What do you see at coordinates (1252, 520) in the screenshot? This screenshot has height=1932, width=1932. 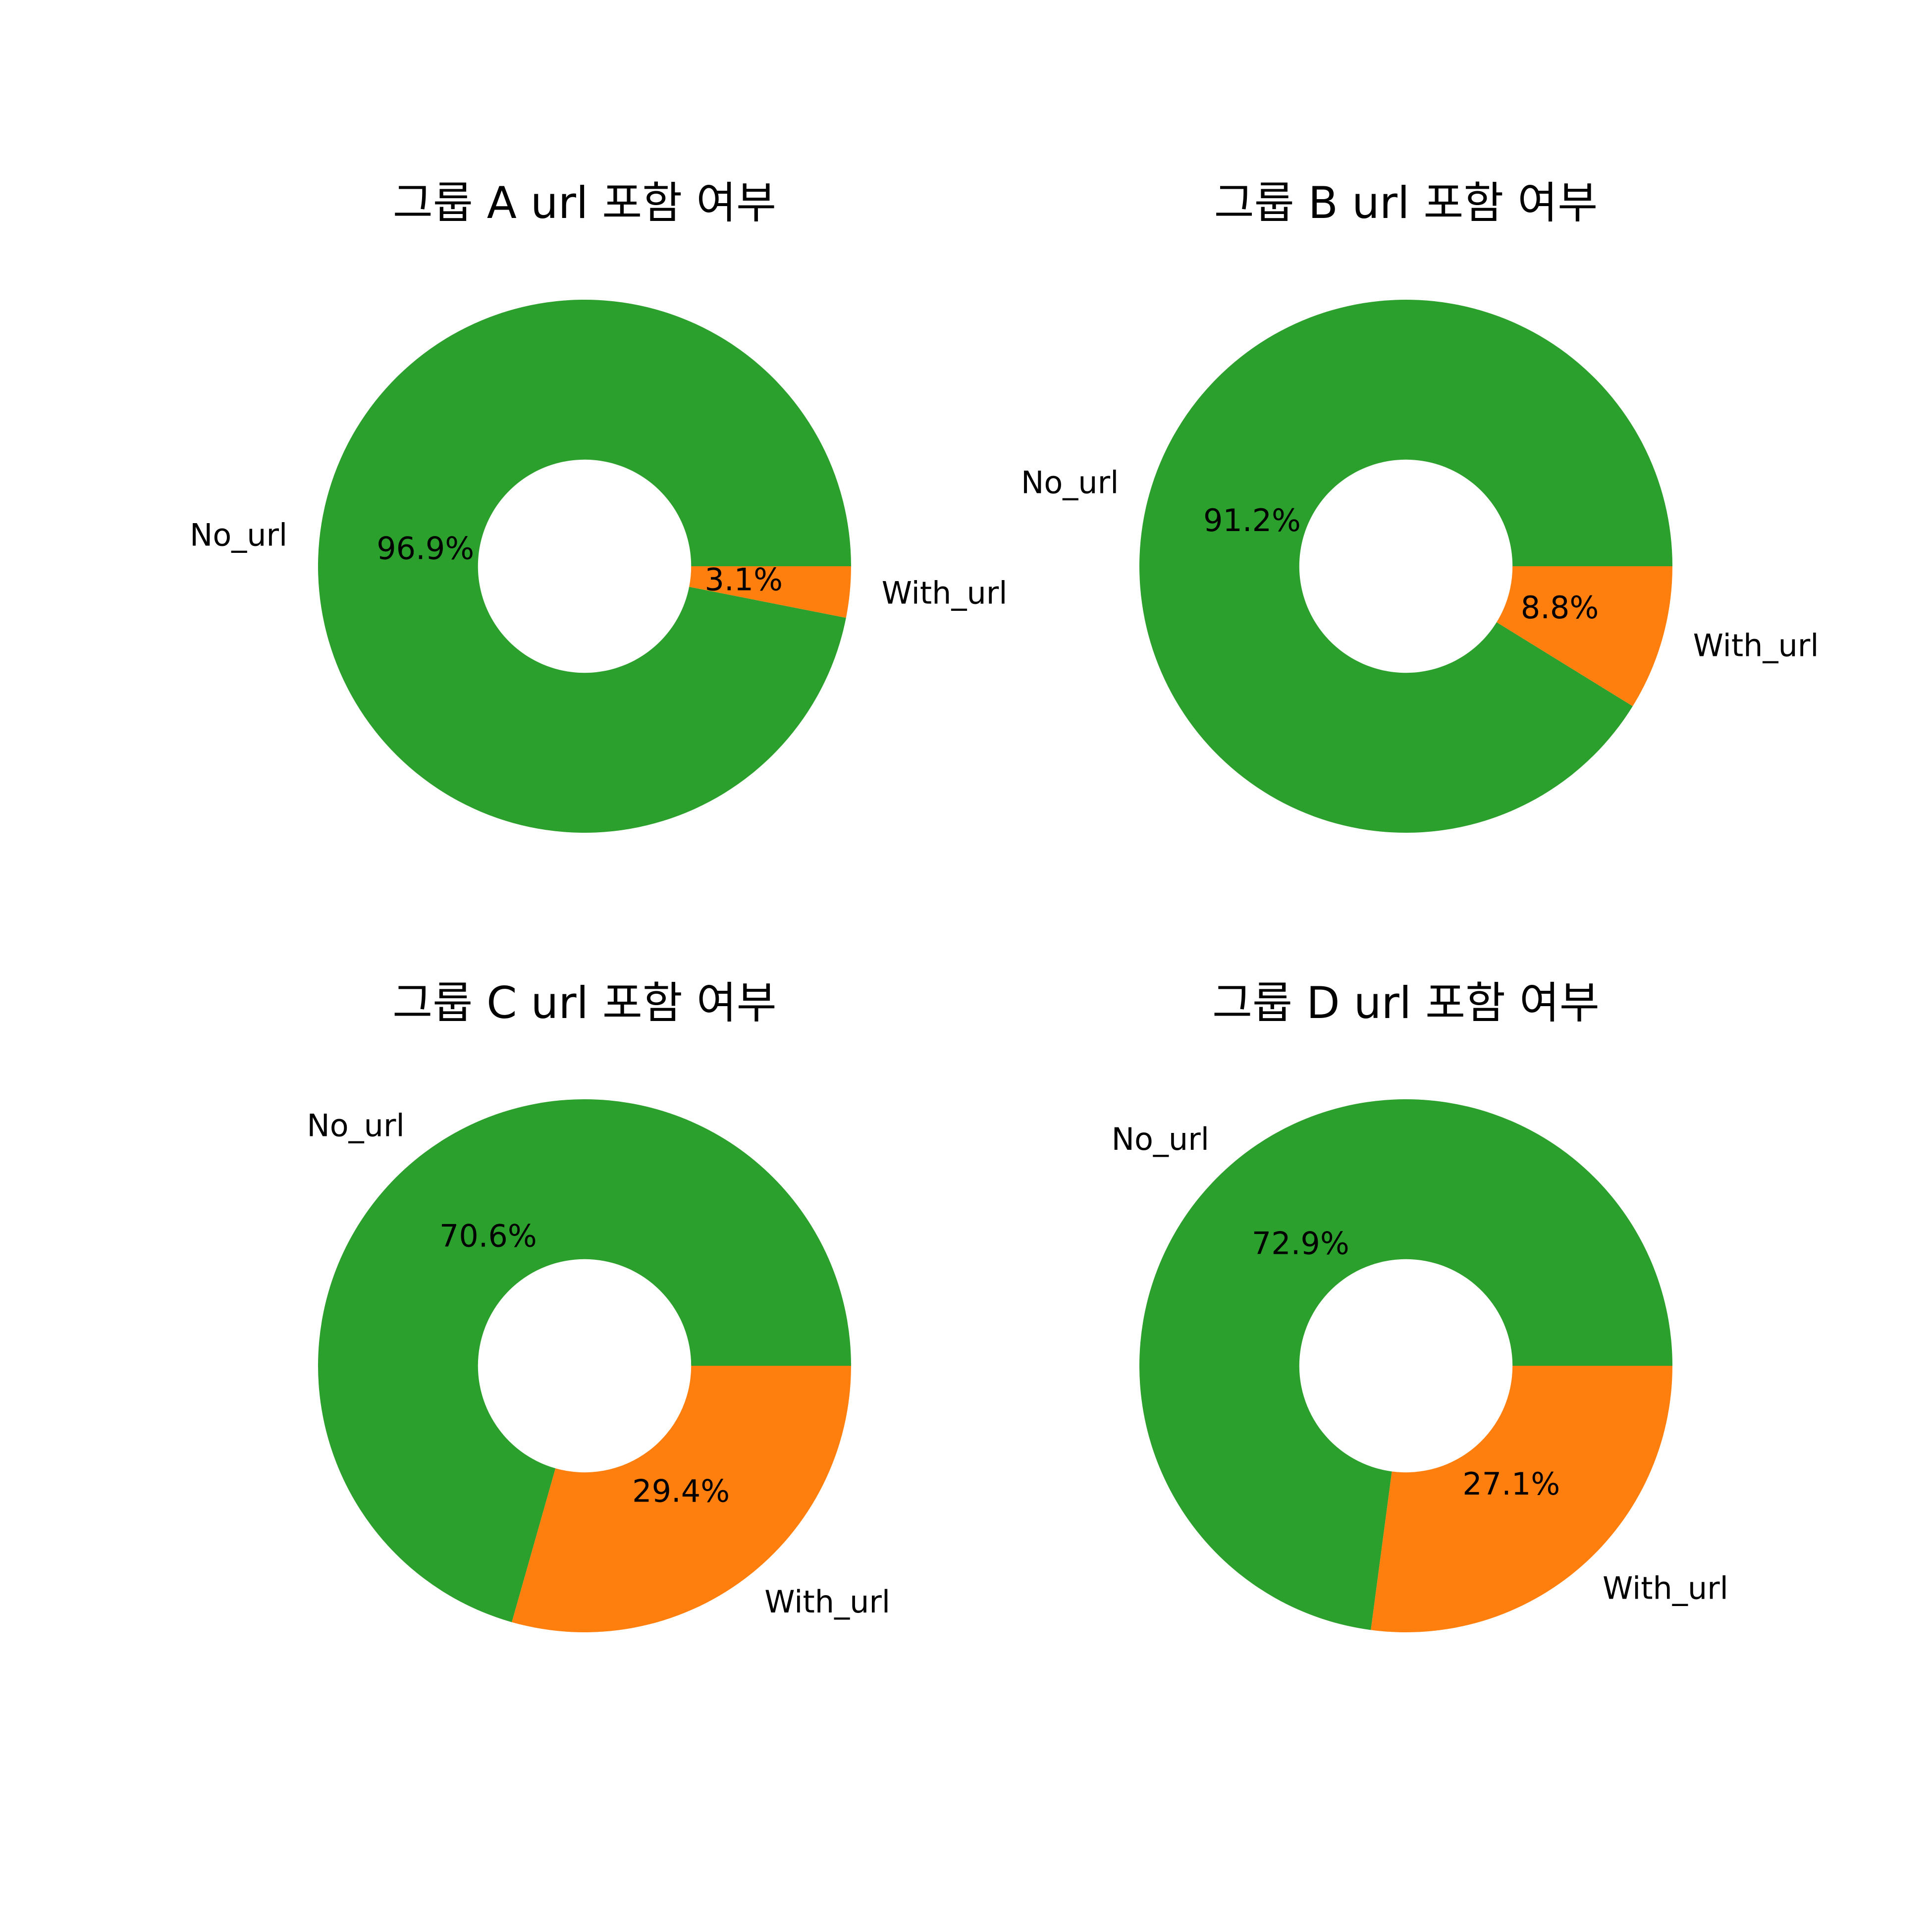 I see `pct-label: 91.2%` at bounding box center [1252, 520].